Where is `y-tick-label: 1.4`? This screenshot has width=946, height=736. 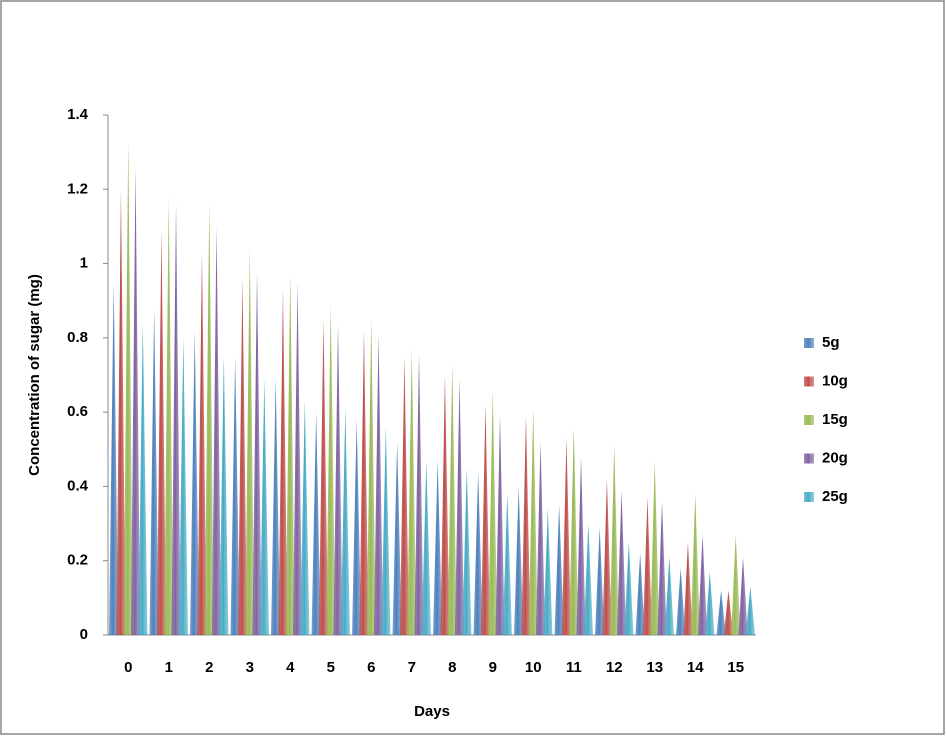 y-tick-label: 1.4 is located at coordinates (78, 114).